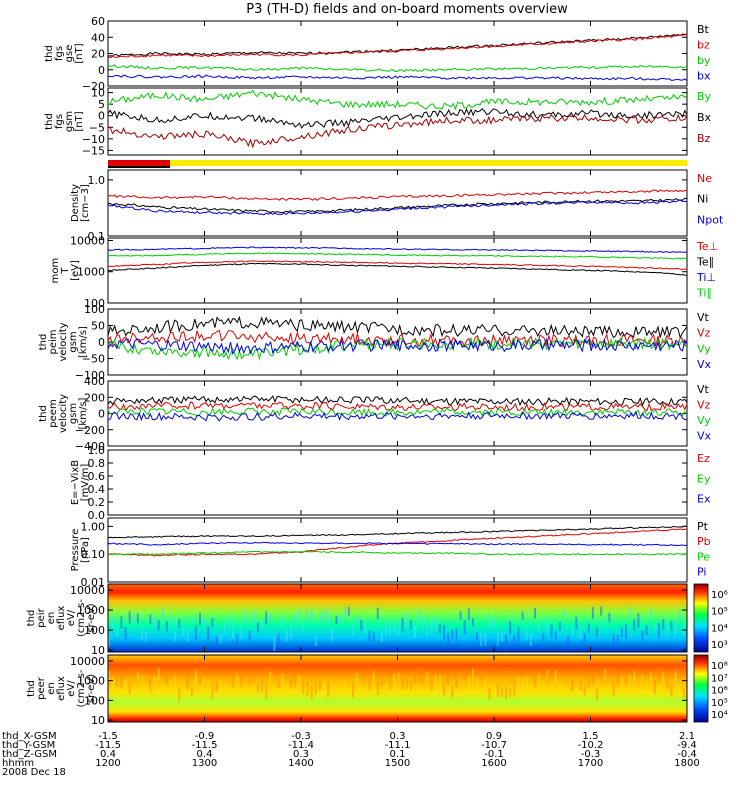 The height and width of the screenshot is (800, 750). What do you see at coordinates (687, 736) in the screenshot?
I see `footer-value-x_gsm: 2.1` at bounding box center [687, 736].